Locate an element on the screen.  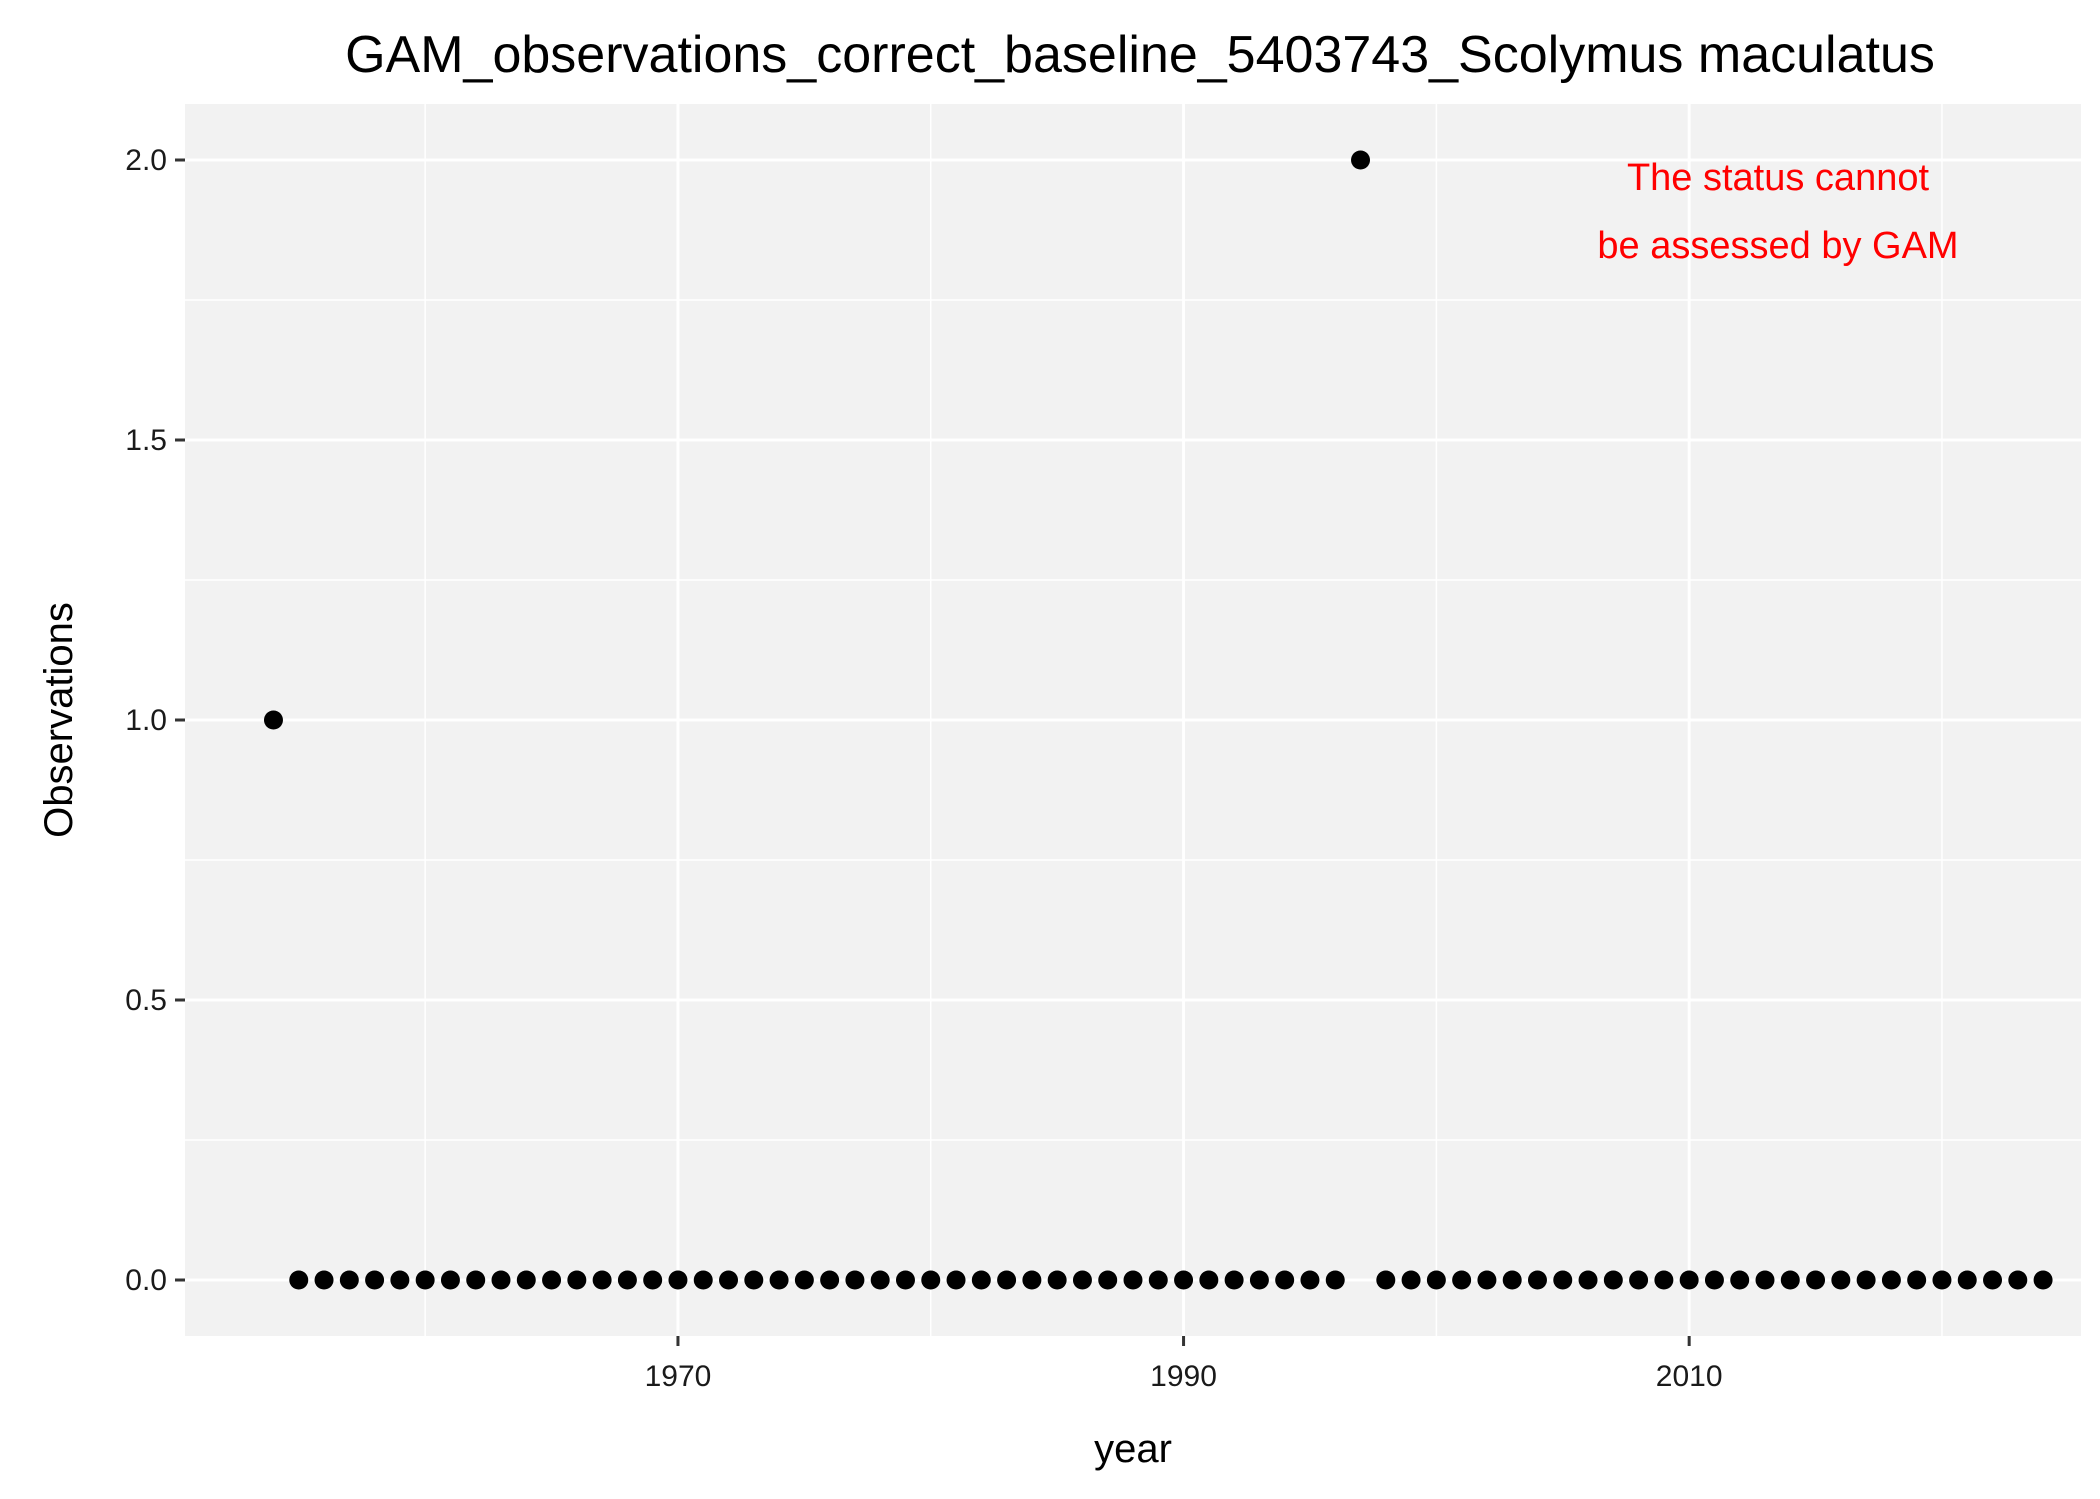
y-tick-label: 1.5 is located at coordinates (146, 440).